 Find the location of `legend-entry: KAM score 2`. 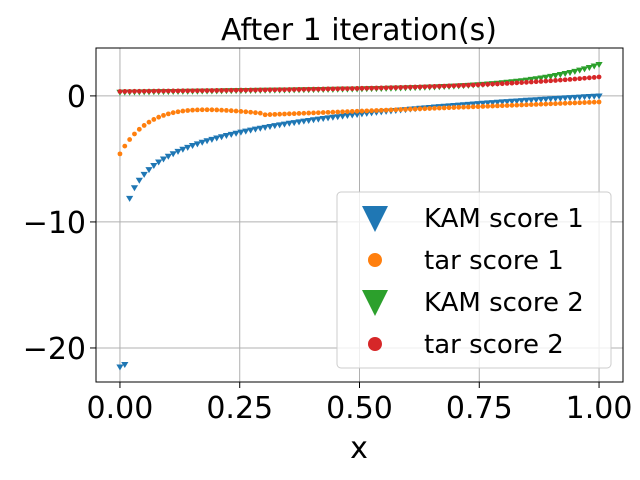

legend-entry: KAM score 2 is located at coordinates (473, 303).